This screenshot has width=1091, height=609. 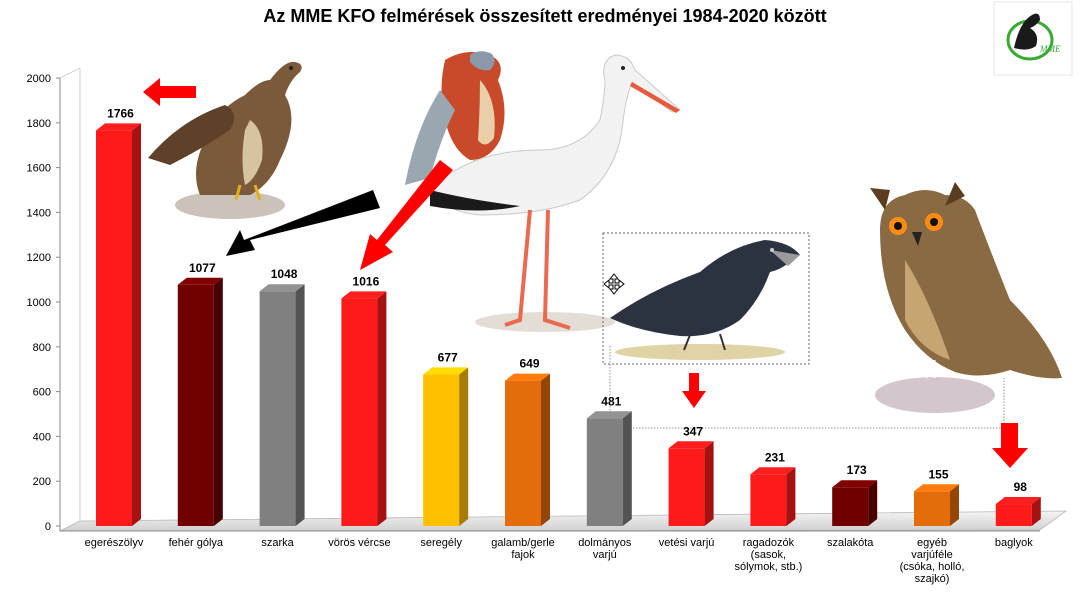 I want to click on x-tick-label: egerészölyv, so click(x=114, y=543).